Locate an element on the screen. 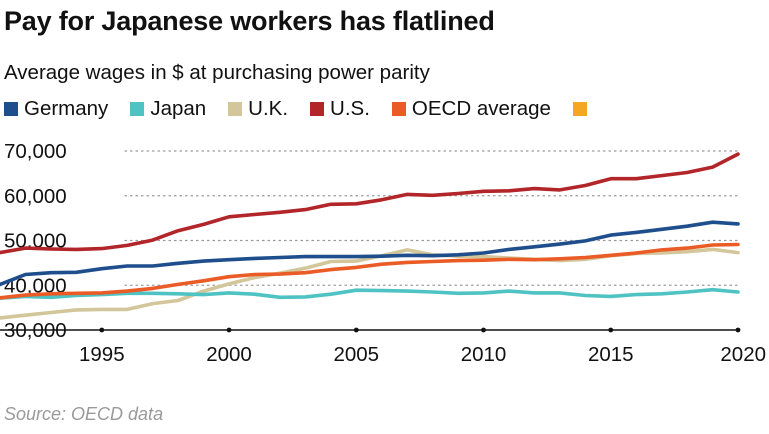 The height and width of the screenshot is (434, 769). series-line-germany is located at coordinates (370, 253).